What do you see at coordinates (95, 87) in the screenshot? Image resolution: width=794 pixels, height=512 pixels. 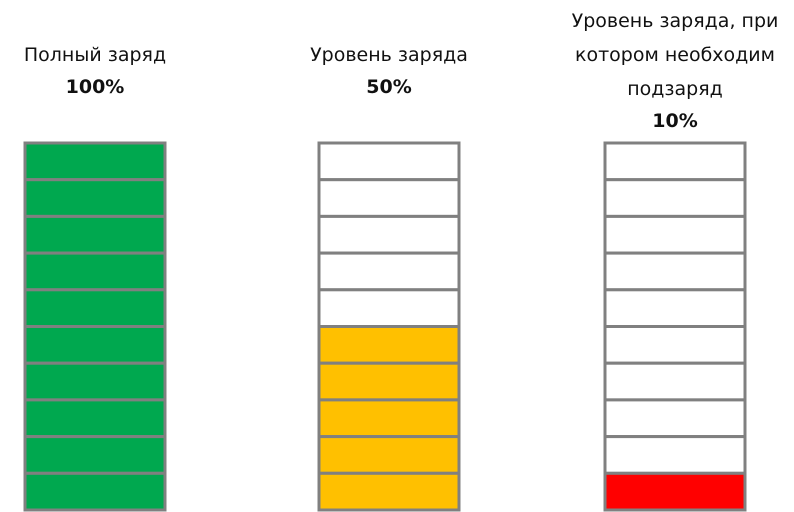 I see `battery-percent: 100%` at bounding box center [95, 87].